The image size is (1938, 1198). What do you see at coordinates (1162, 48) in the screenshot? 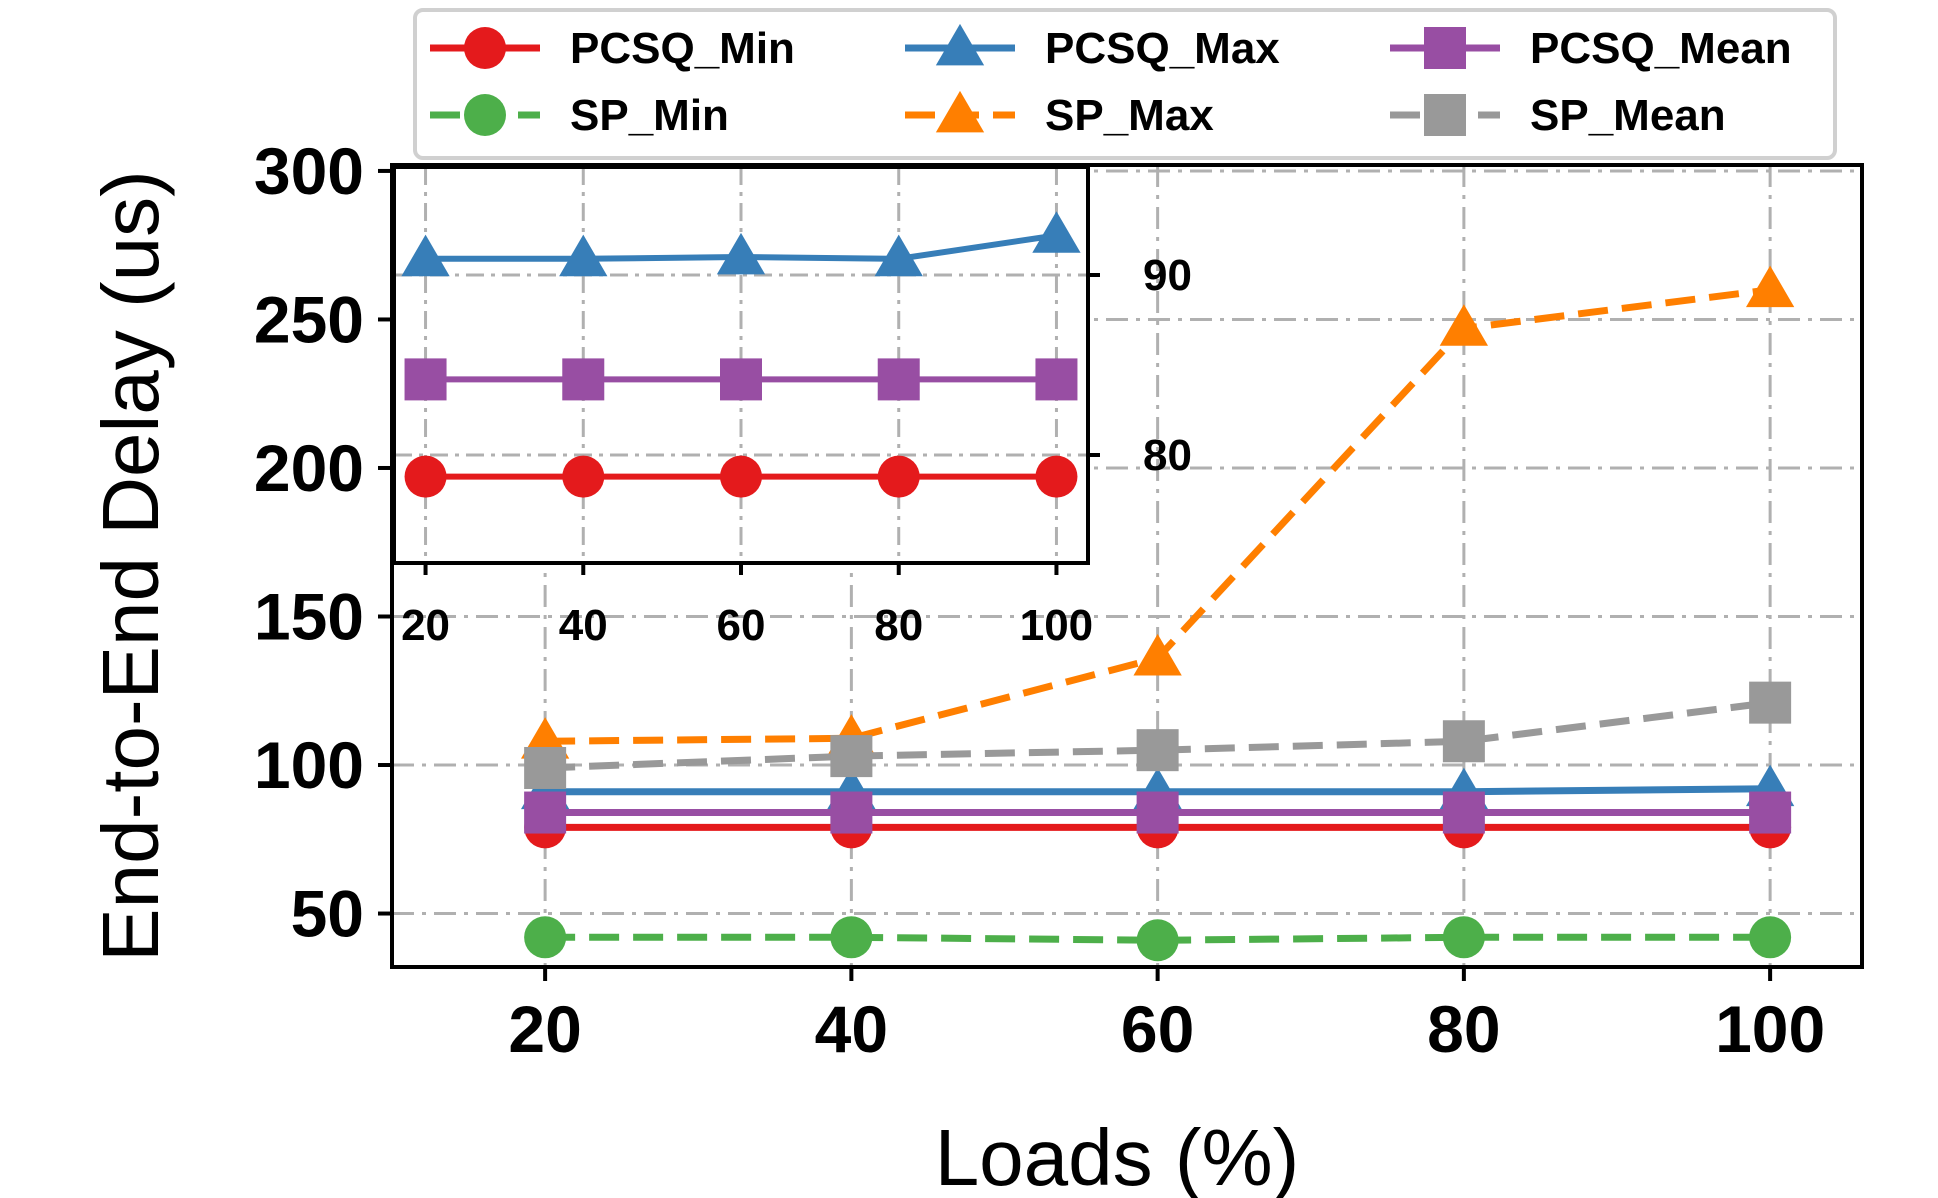
I see `legend-label: PCSQ_Max` at bounding box center [1162, 48].